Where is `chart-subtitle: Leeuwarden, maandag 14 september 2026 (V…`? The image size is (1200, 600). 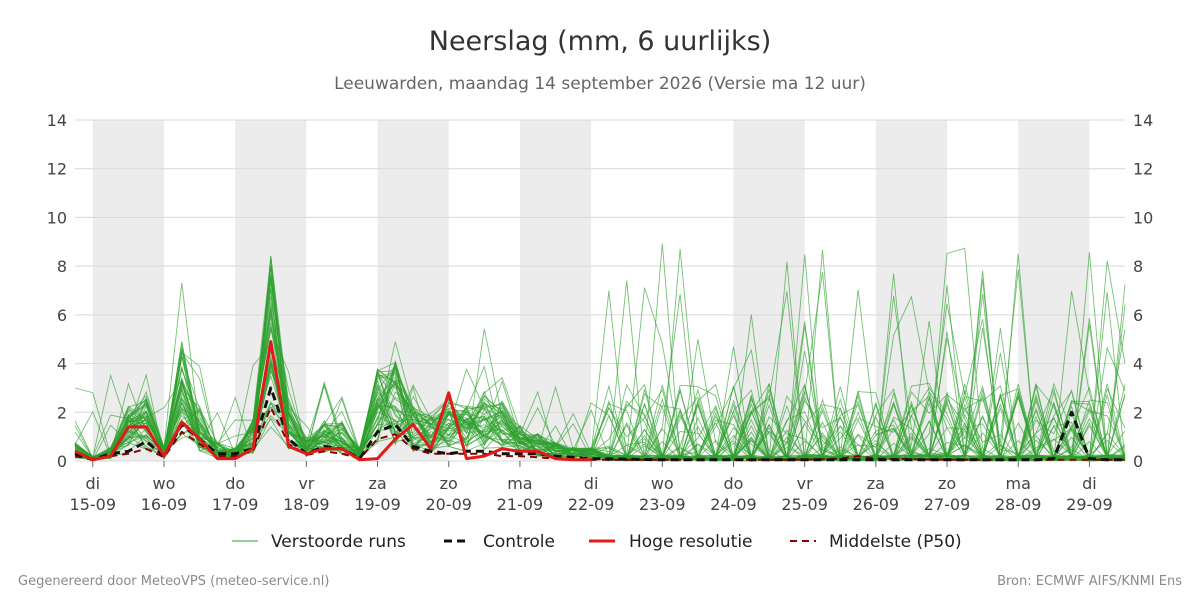 chart-subtitle: Leeuwarden, maandag 14 september 2026 (V… is located at coordinates (600, 84).